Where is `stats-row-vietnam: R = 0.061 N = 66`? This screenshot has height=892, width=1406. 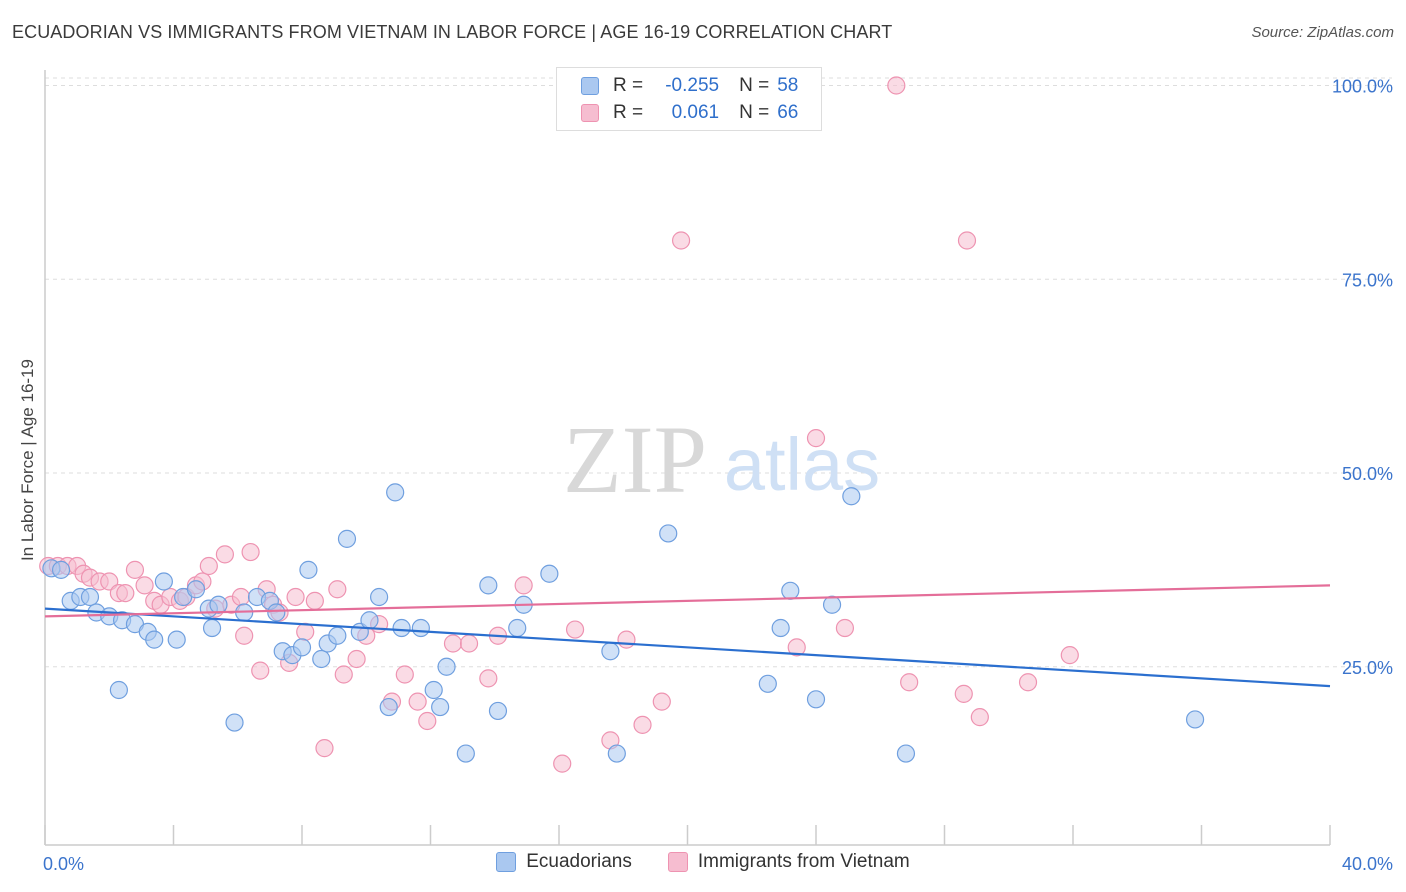
stats-row-vietnam: R = 0.061 N = 66 is located at coordinates (689, 113).